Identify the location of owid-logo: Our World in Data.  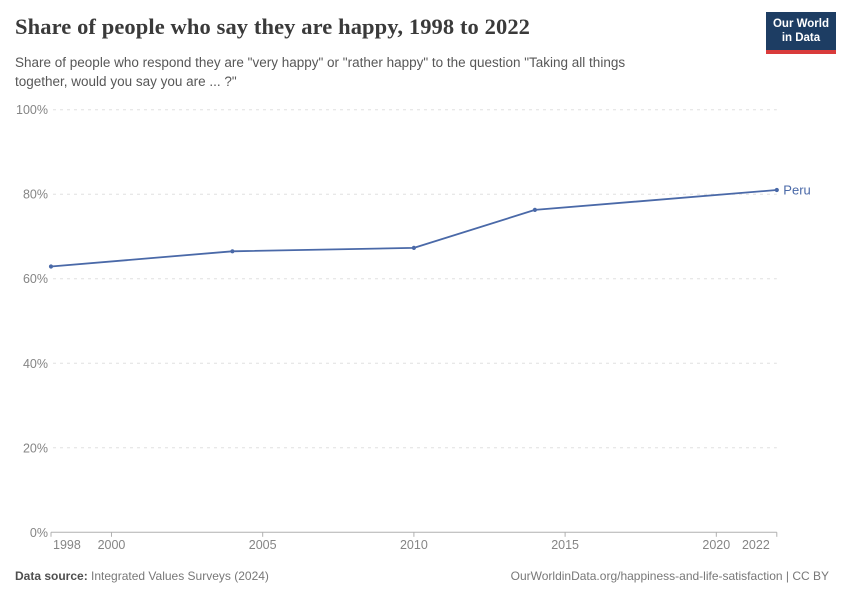
(800, 33).